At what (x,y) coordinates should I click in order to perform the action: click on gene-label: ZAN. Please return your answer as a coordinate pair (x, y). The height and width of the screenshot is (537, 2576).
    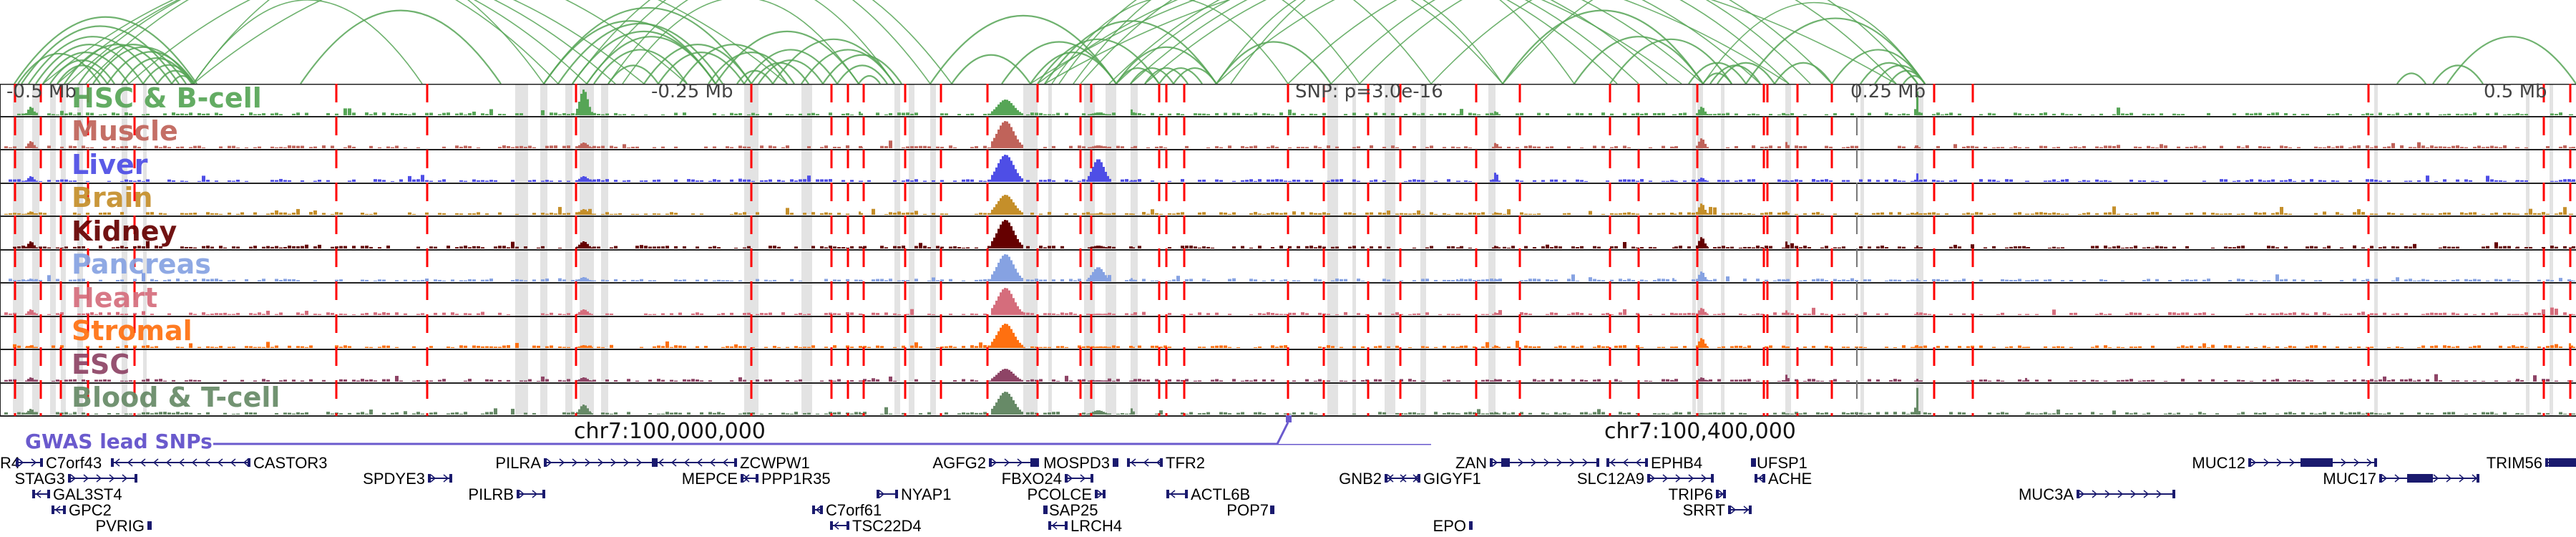
    Looking at the image, I should click on (1471, 463).